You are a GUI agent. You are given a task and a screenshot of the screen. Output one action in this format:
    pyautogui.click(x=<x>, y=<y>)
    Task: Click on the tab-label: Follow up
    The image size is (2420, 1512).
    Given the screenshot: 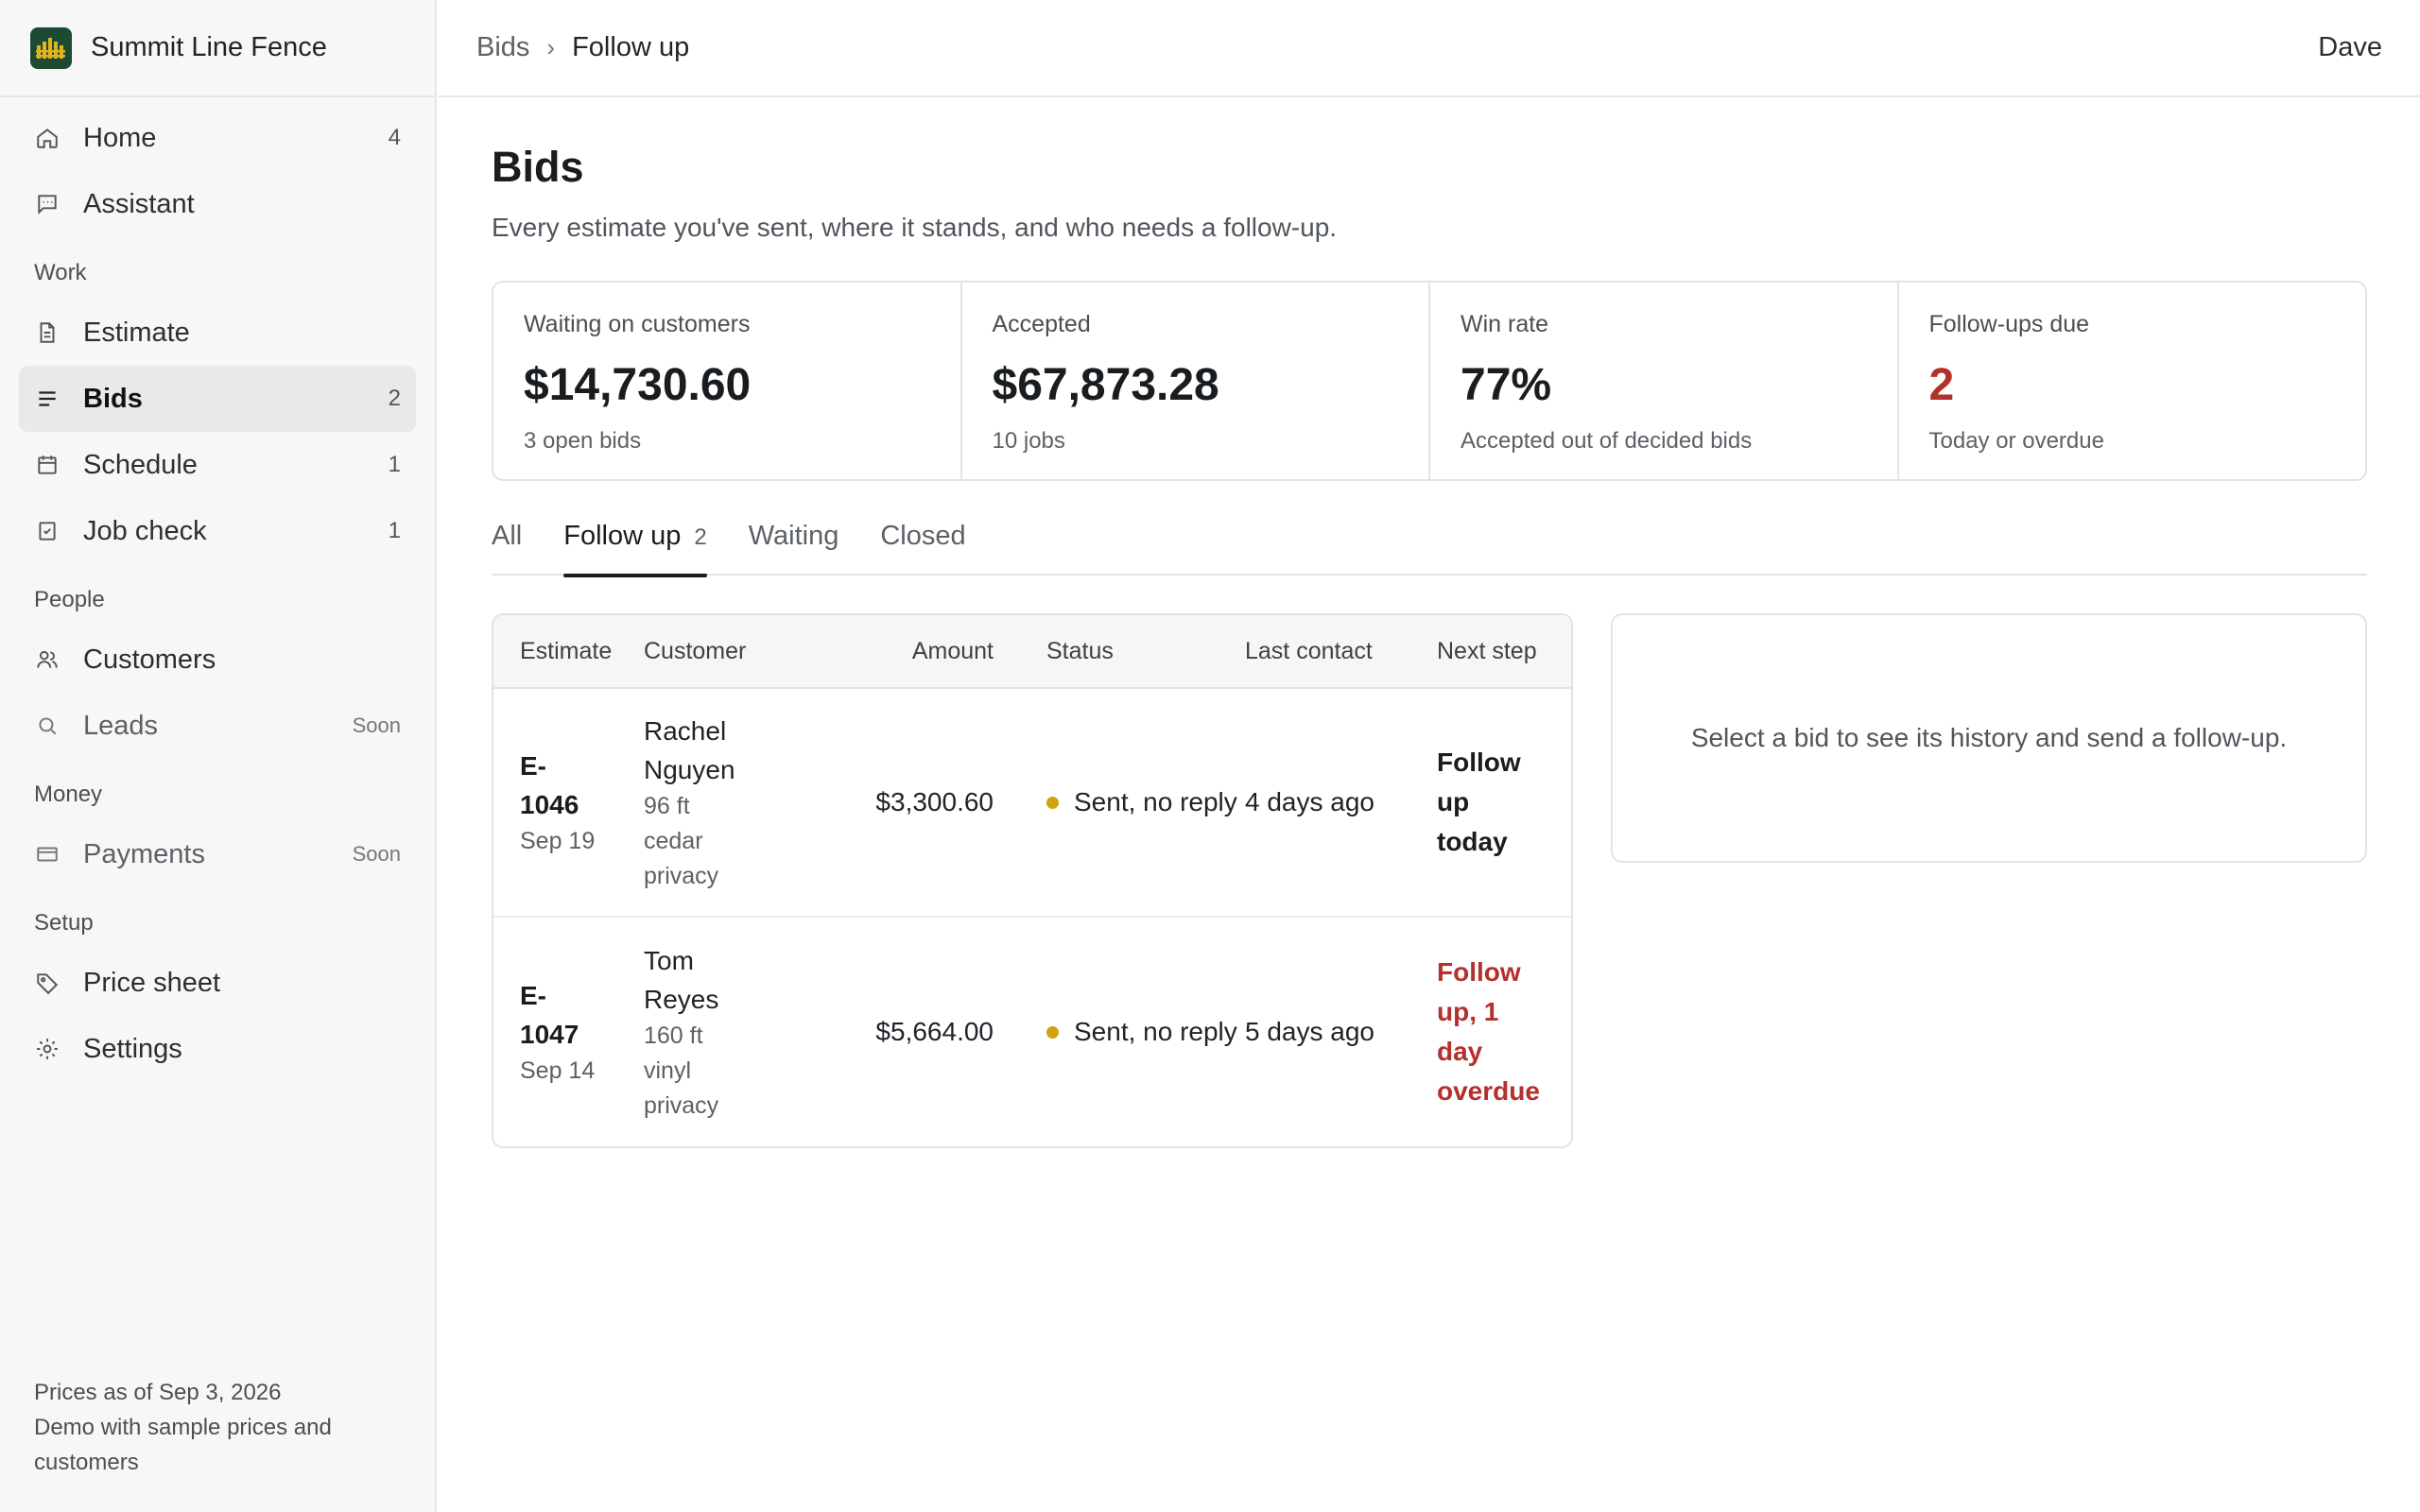 What is the action you would take?
    pyautogui.click(x=622, y=536)
    